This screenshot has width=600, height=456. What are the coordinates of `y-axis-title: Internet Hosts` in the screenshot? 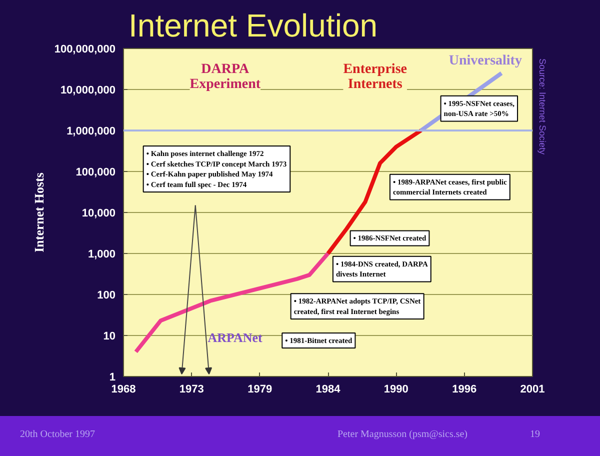 It's located at (38, 212).